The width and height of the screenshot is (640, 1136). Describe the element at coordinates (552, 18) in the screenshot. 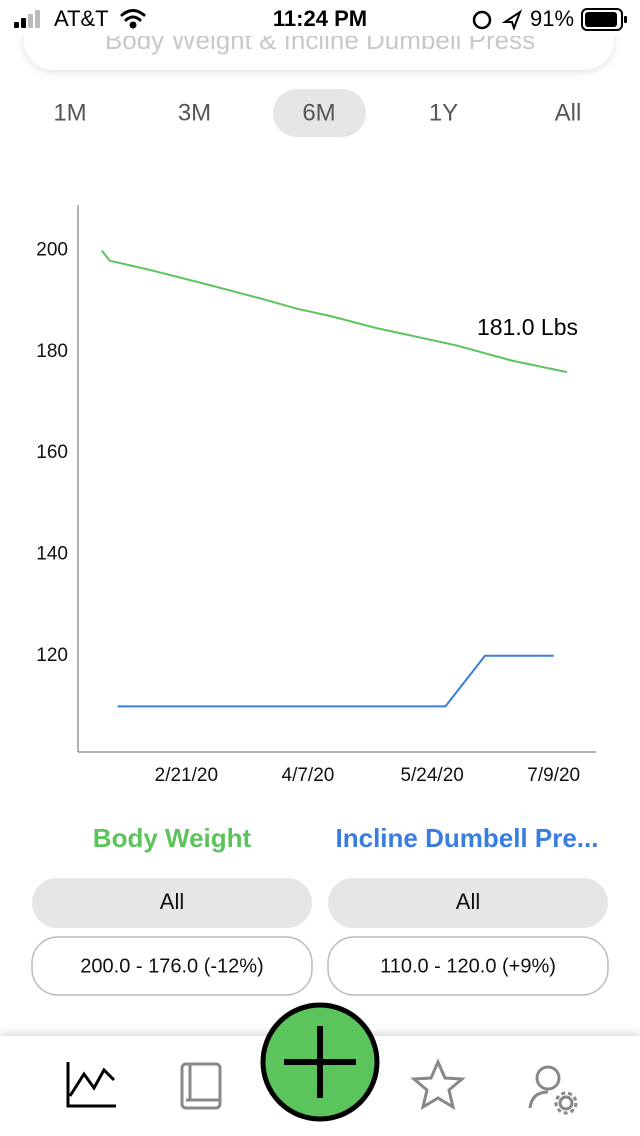

I see `battery-percent: 91%` at that location.